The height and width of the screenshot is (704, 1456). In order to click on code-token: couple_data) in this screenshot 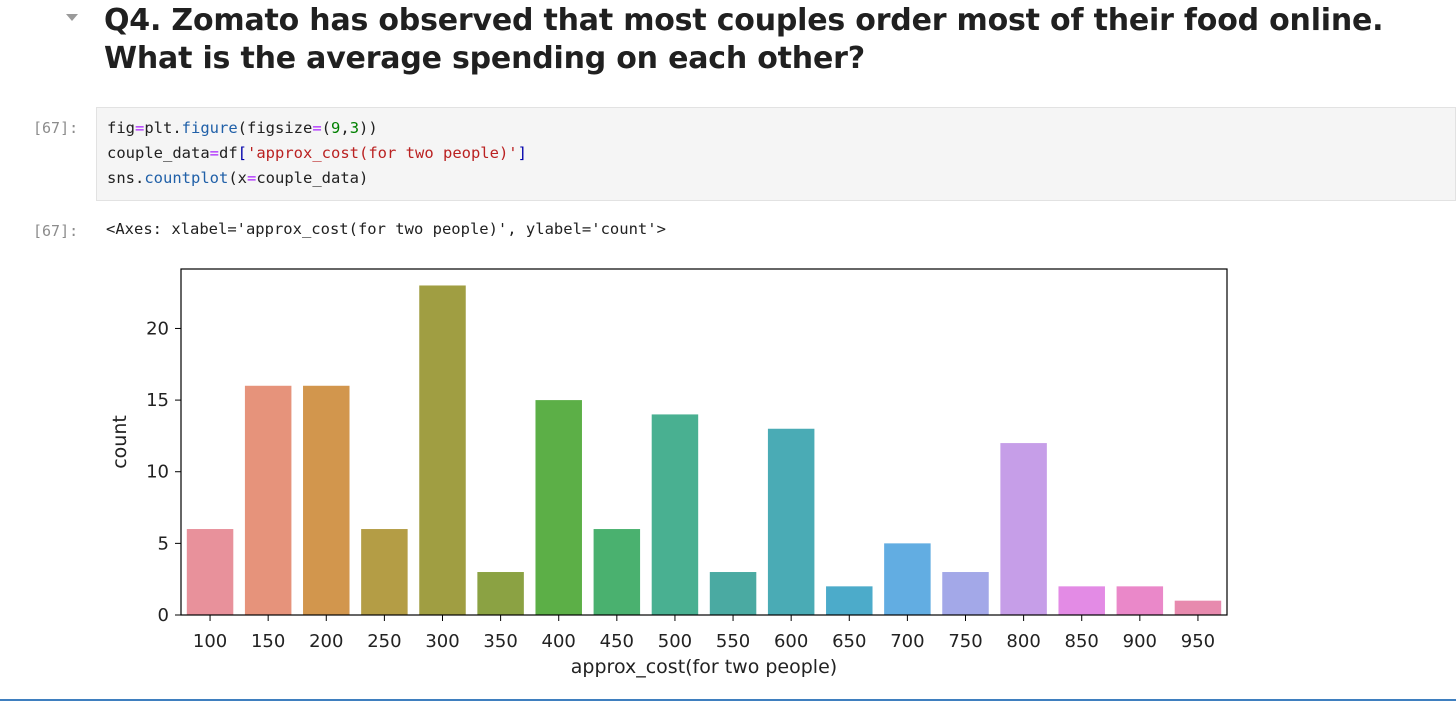, I will do `click(312, 178)`.